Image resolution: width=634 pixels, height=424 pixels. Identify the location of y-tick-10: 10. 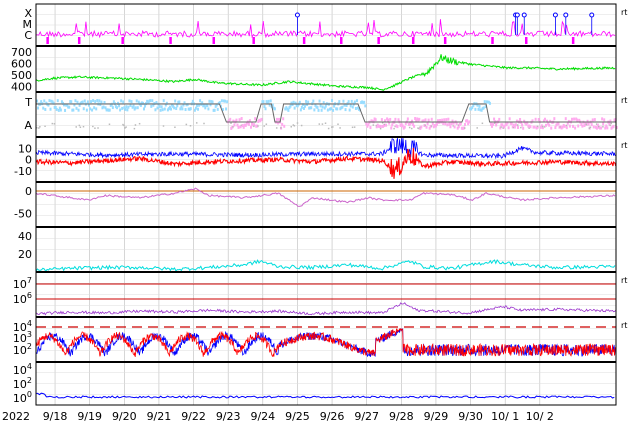
(25, 148).